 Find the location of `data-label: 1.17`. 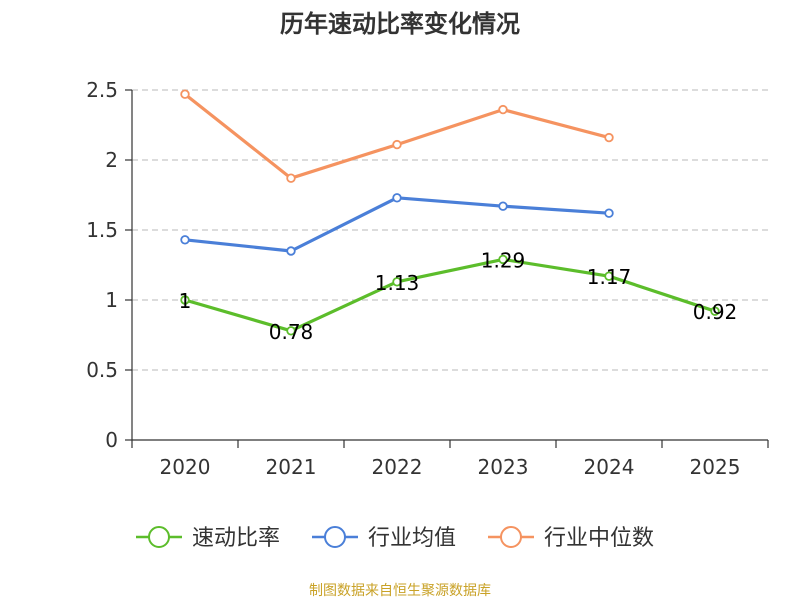

data-label: 1.17 is located at coordinates (609, 277).